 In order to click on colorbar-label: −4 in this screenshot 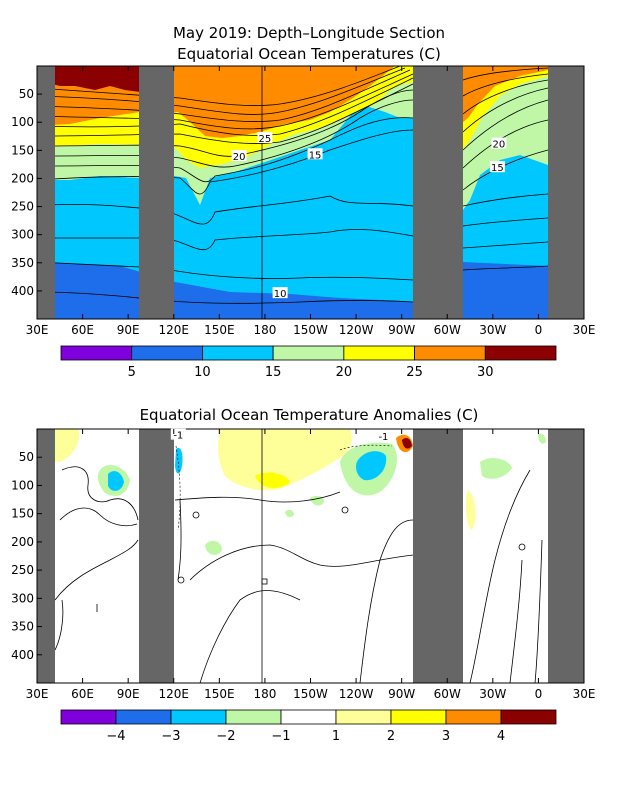, I will do `click(115, 736)`.